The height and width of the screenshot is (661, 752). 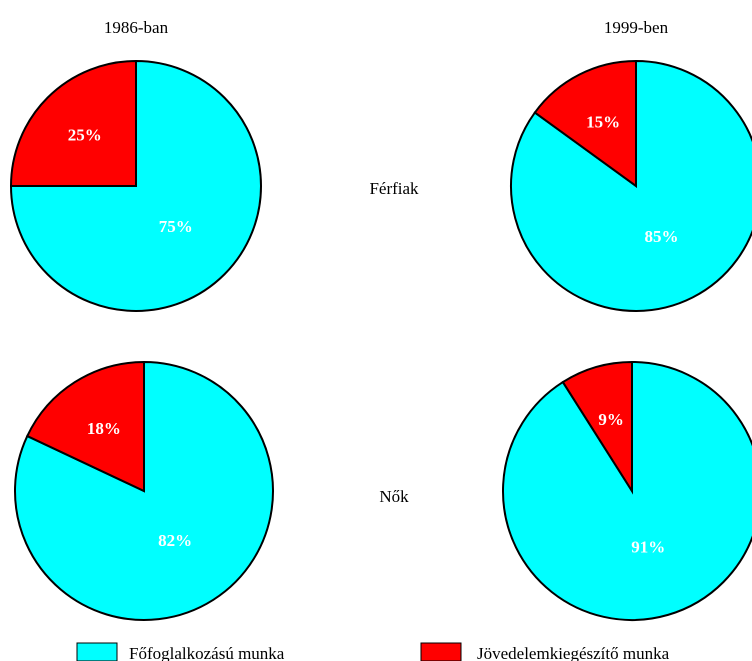 I want to click on legend-label-jovedelemkiegeszito: Jövedelemkiegészítő munka, so click(x=573, y=652).